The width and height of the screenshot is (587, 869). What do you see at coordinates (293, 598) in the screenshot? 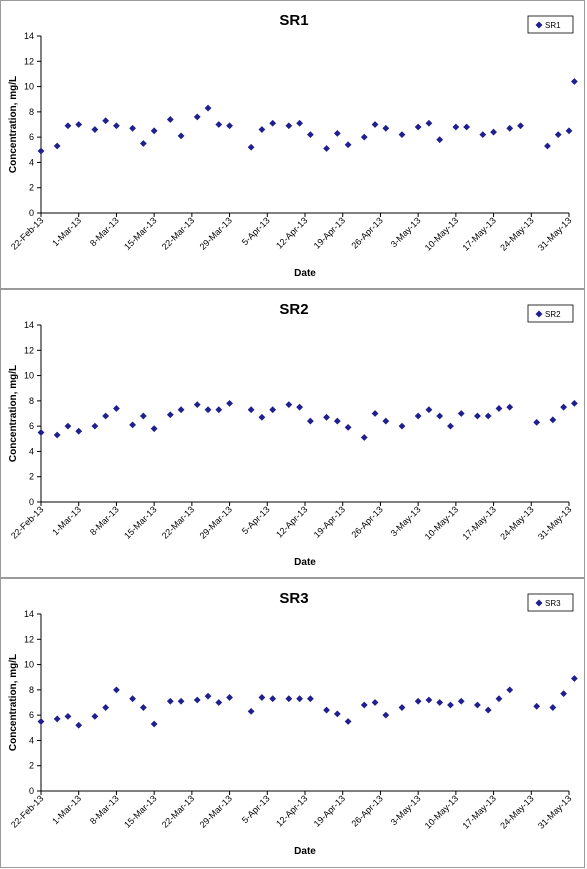
I see `chart-title: SR3` at bounding box center [293, 598].